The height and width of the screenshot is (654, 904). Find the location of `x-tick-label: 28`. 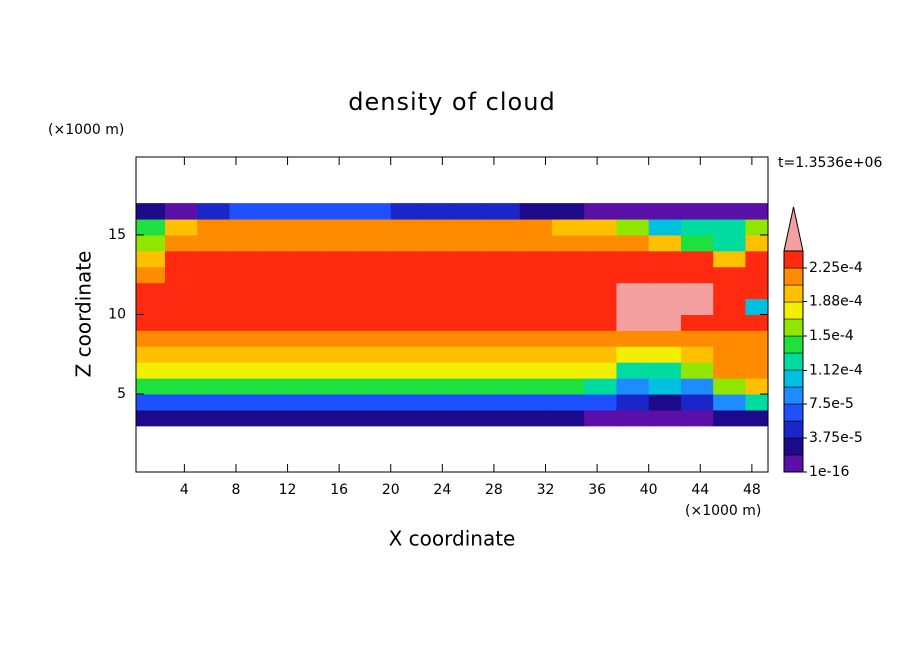

x-tick-label: 28 is located at coordinates (494, 490).